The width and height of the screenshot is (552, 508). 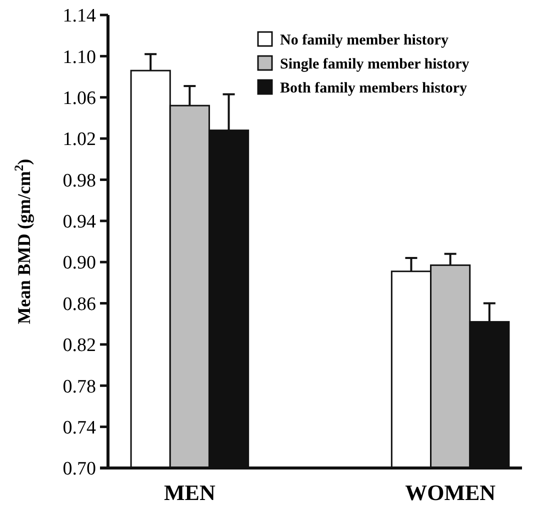 I want to click on y-tick-label: 0.74, so click(x=79, y=427).